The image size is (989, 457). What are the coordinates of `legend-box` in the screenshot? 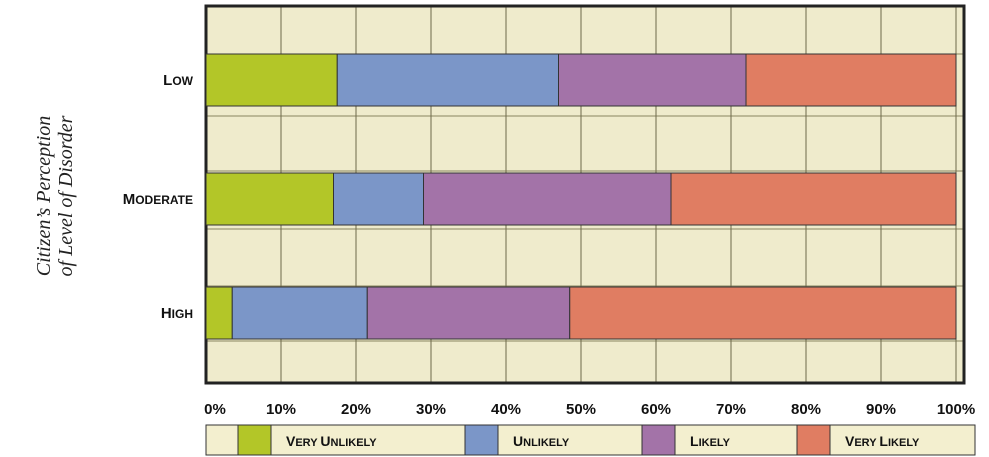 It's located at (590, 440).